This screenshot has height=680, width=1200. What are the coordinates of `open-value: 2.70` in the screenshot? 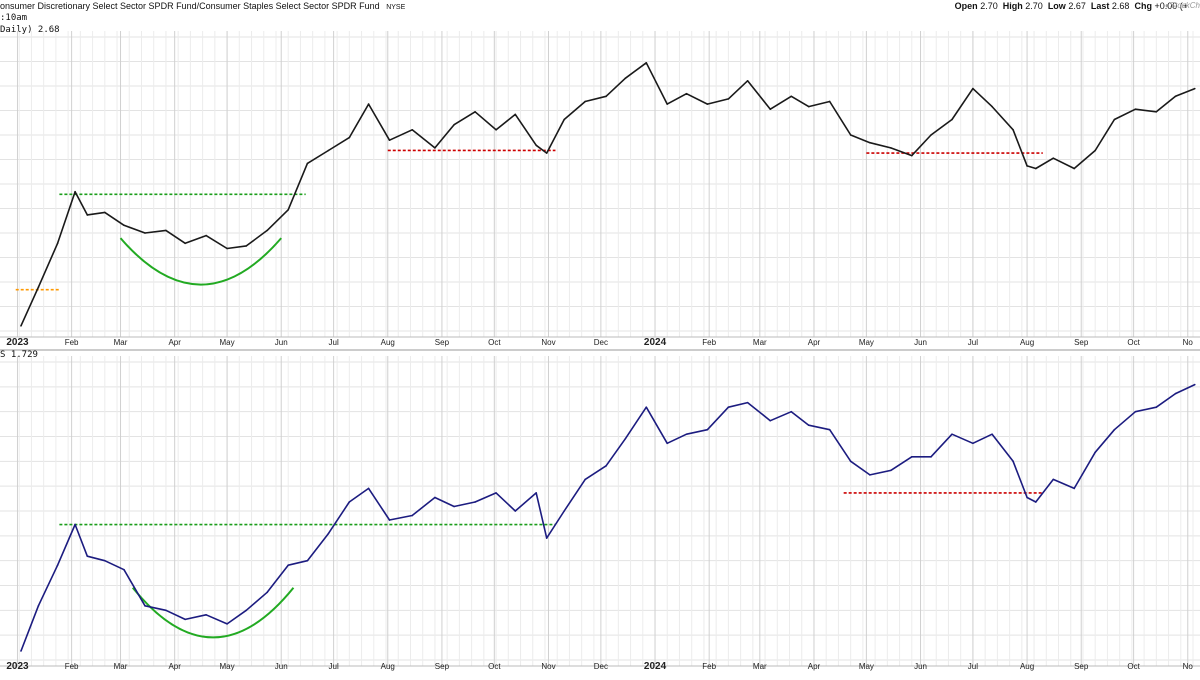 It's located at (989, 6).